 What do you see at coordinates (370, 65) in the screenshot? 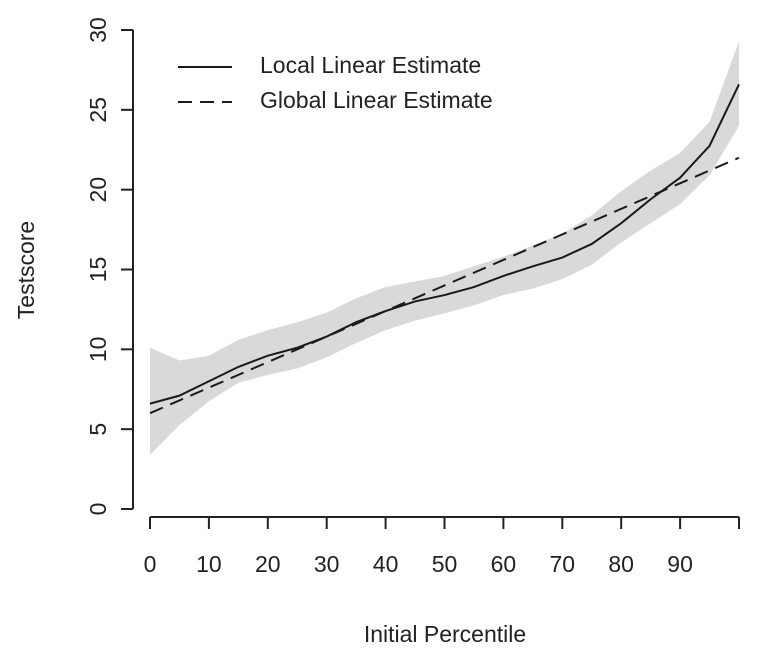
I see `legend-label: Local Linear Estimate` at bounding box center [370, 65].